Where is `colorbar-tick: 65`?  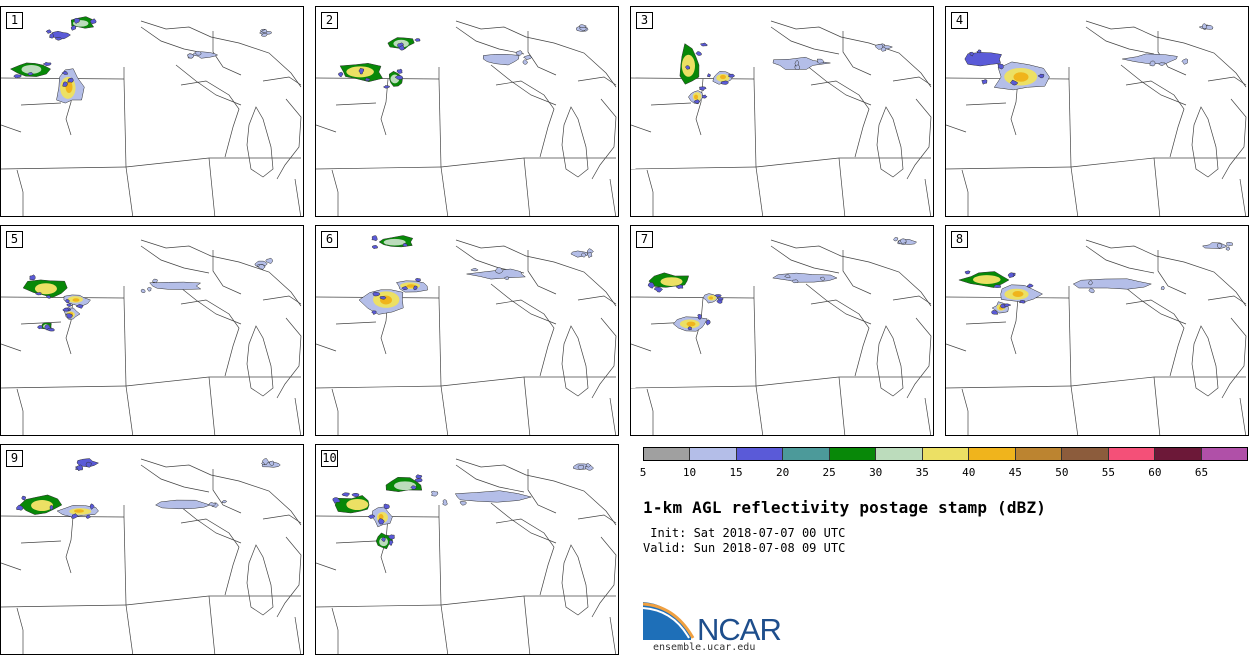
colorbar-tick: 65 is located at coordinates (1201, 472).